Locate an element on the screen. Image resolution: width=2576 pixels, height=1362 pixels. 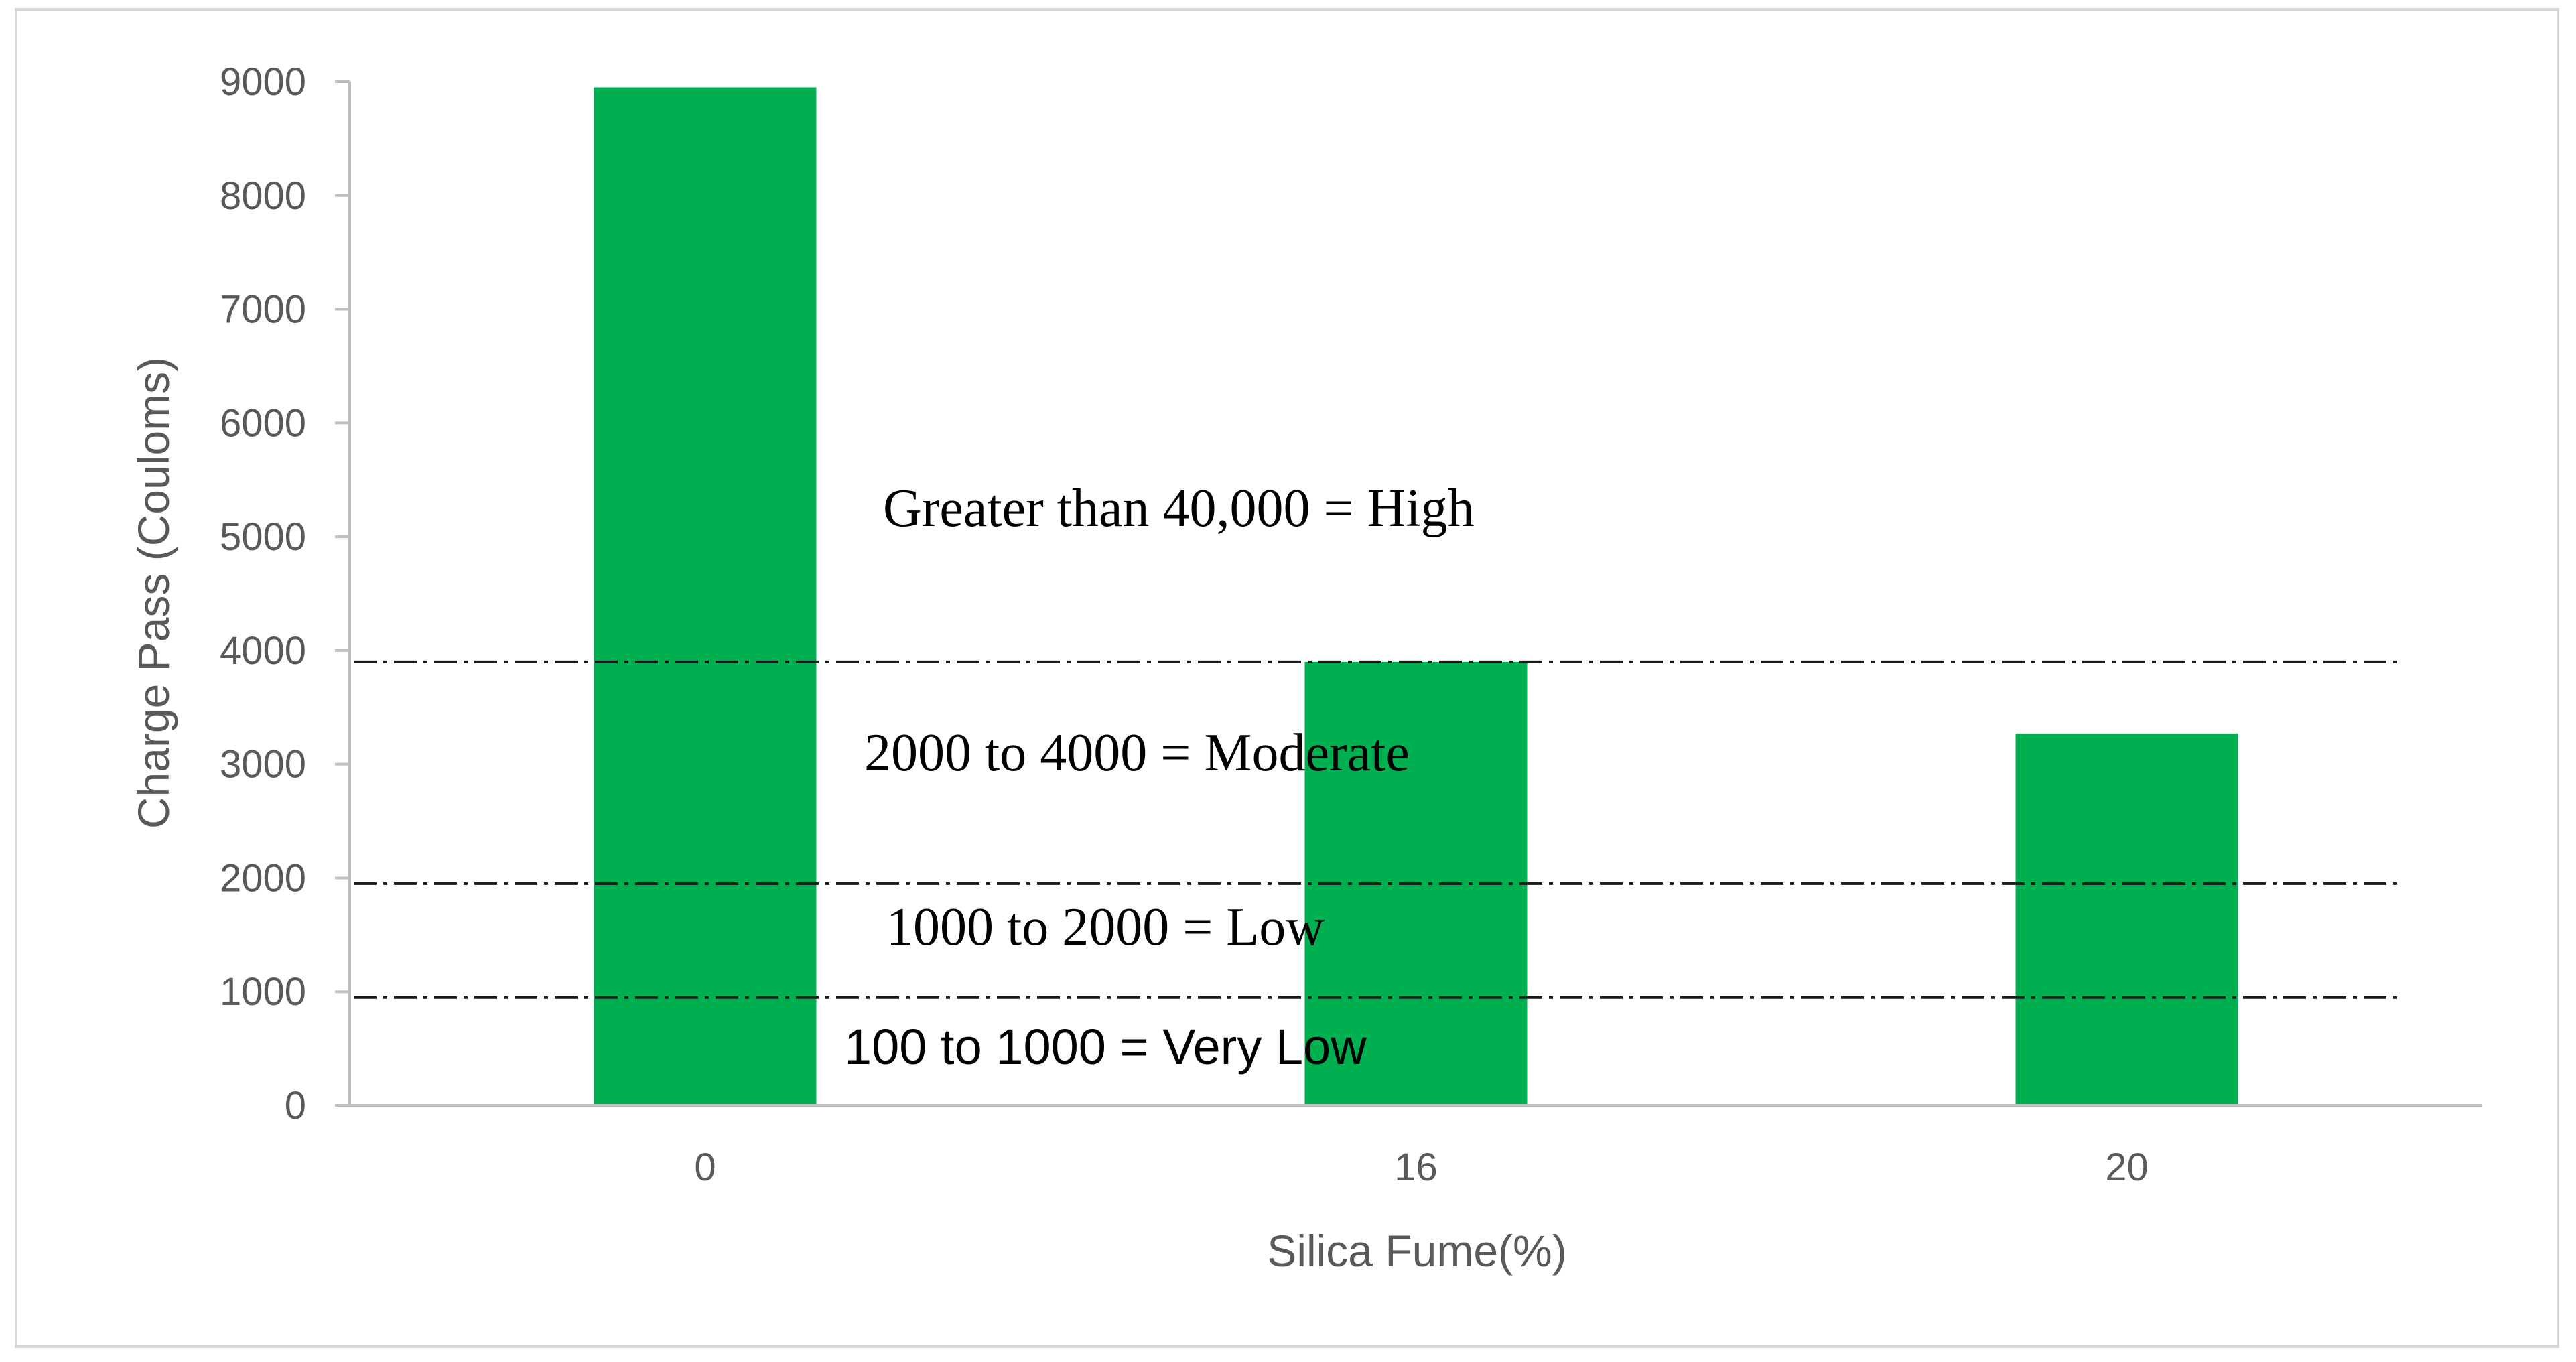
annotation-very-low: 100 to 1000 = Very Low is located at coordinates (1105, 1047).